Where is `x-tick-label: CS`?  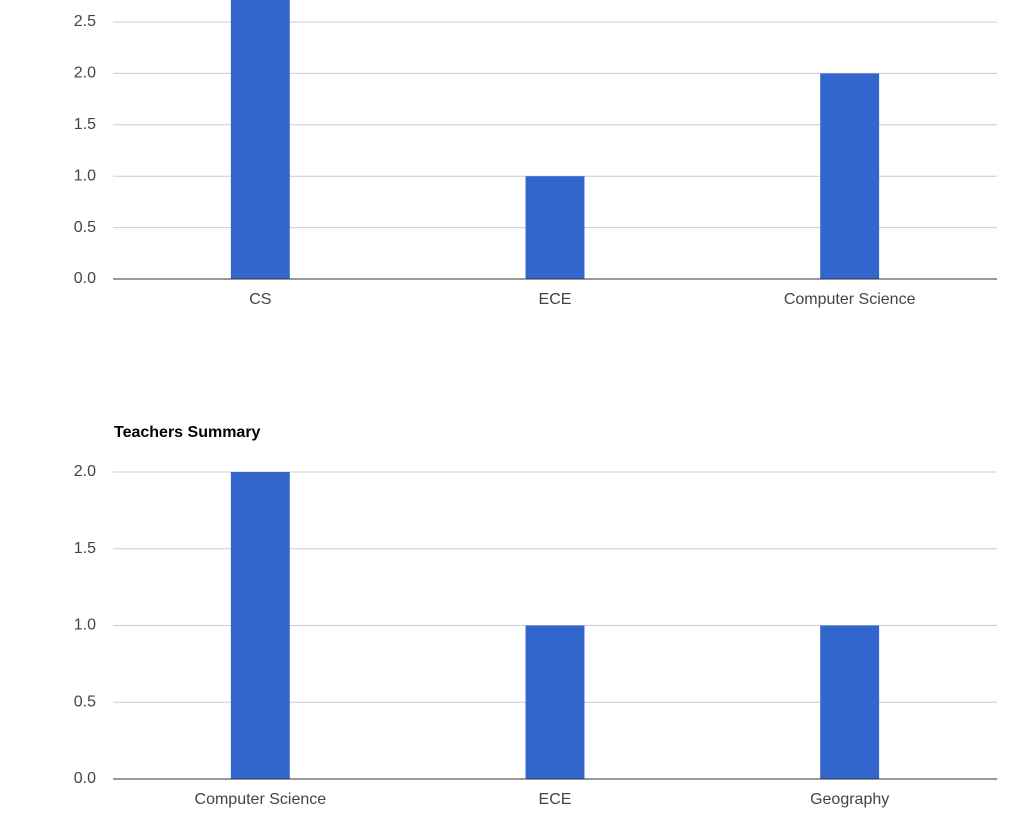
x-tick-label: CS is located at coordinates (260, 299).